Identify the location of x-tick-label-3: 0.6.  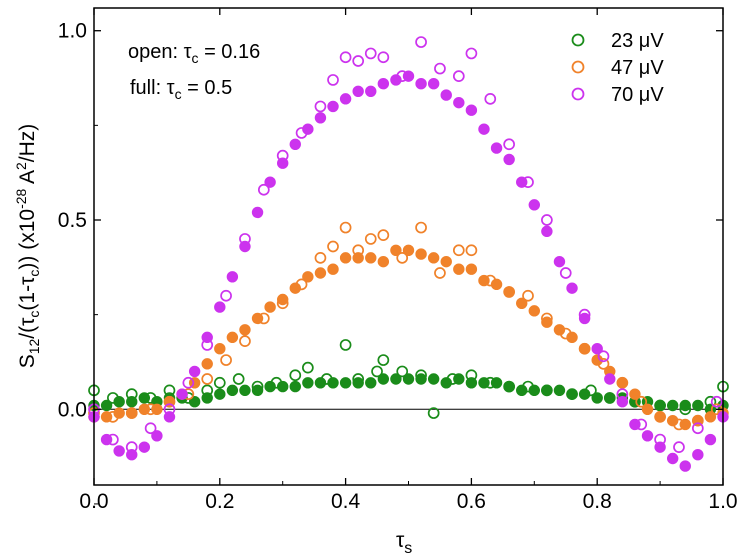
(471, 501).